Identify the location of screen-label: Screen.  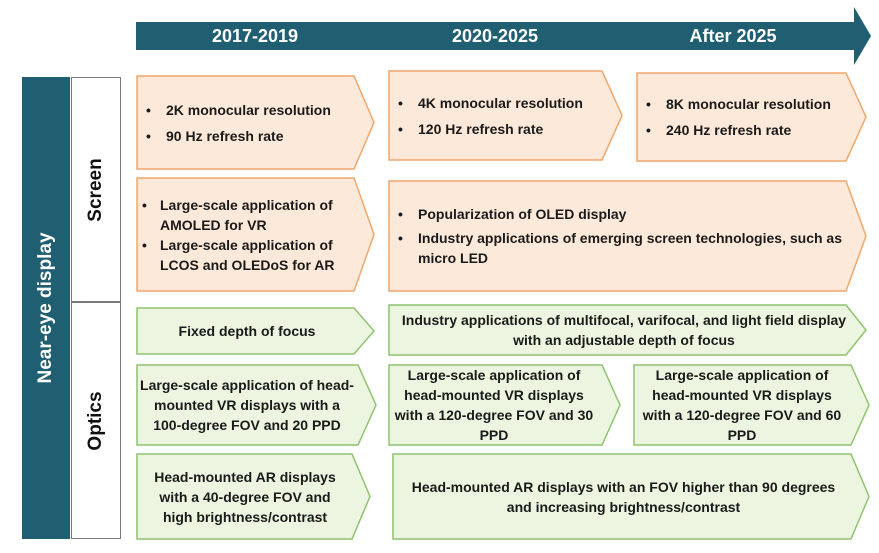
(95, 189).